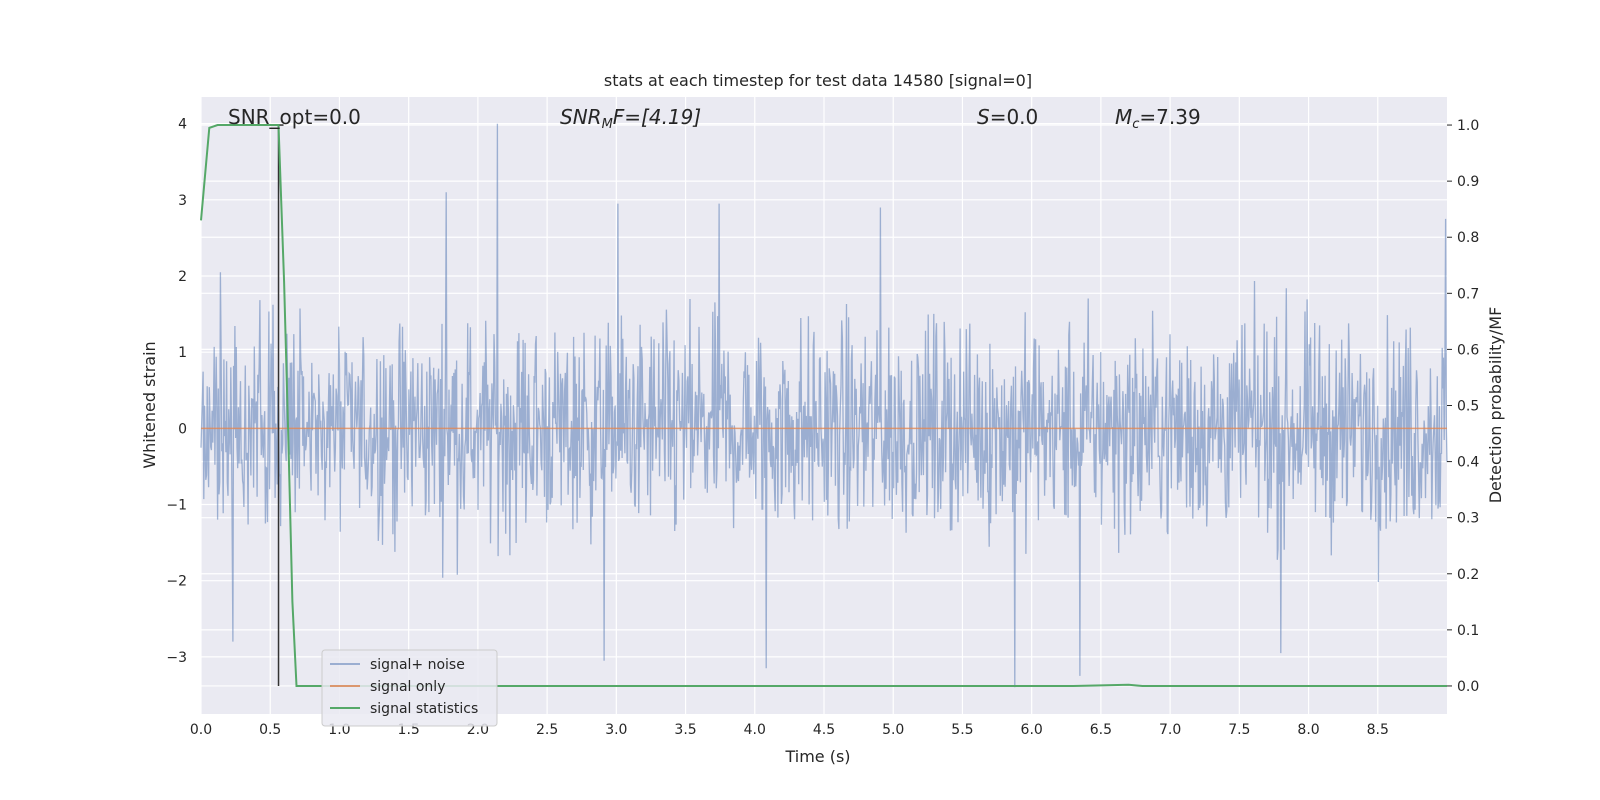 Image resolution: width=1600 pixels, height=800 pixels. Describe the element at coordinates (1014, 117) in the screenshot. I see `s-rest: =0.0` at that location.